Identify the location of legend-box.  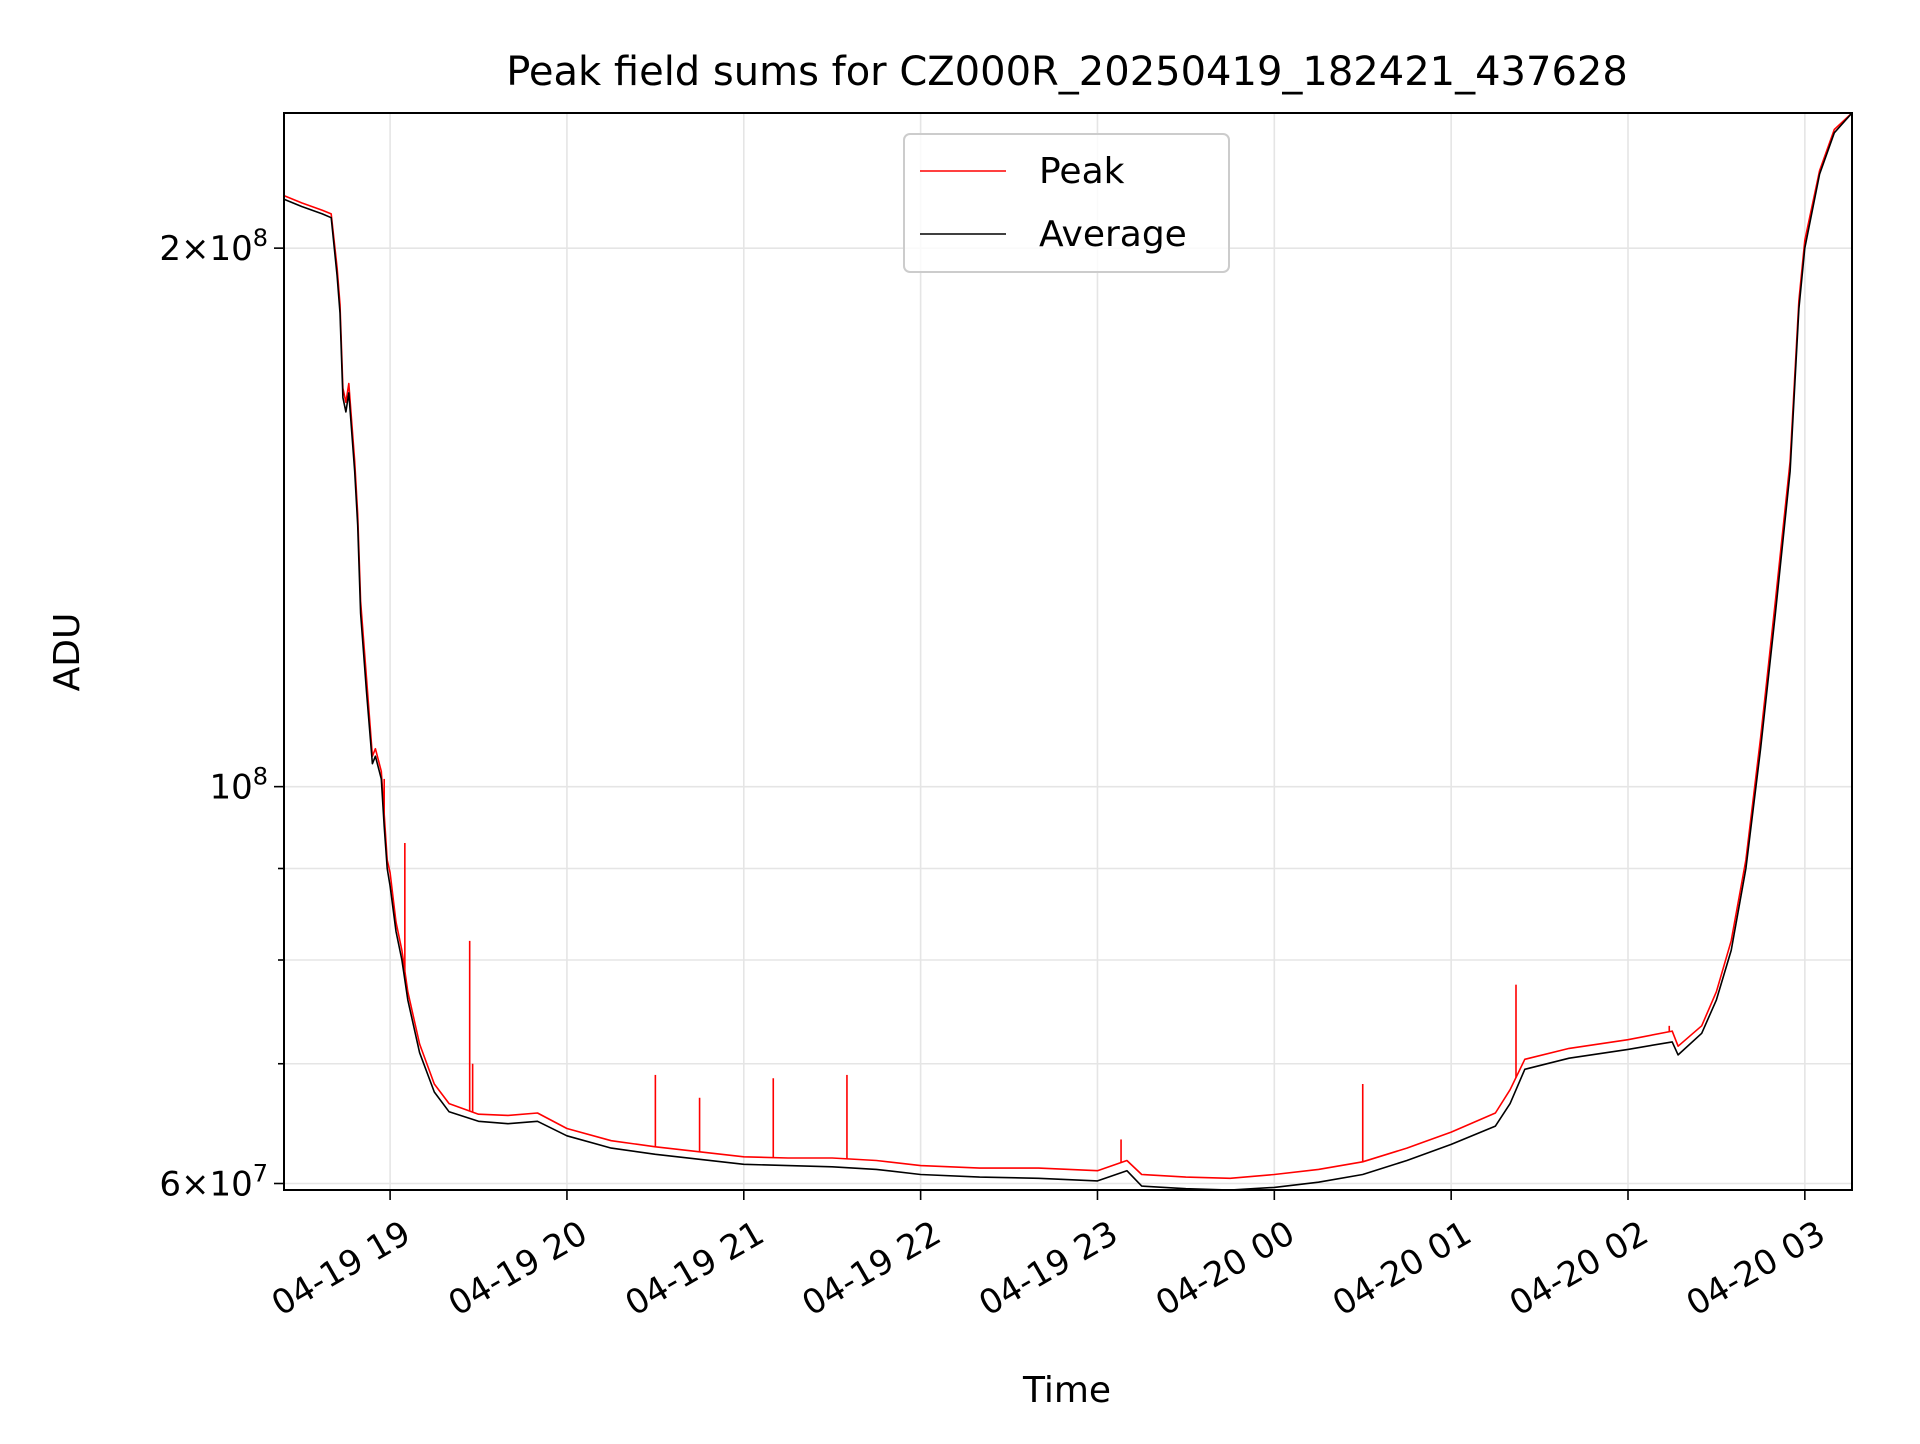
(1066, 203).